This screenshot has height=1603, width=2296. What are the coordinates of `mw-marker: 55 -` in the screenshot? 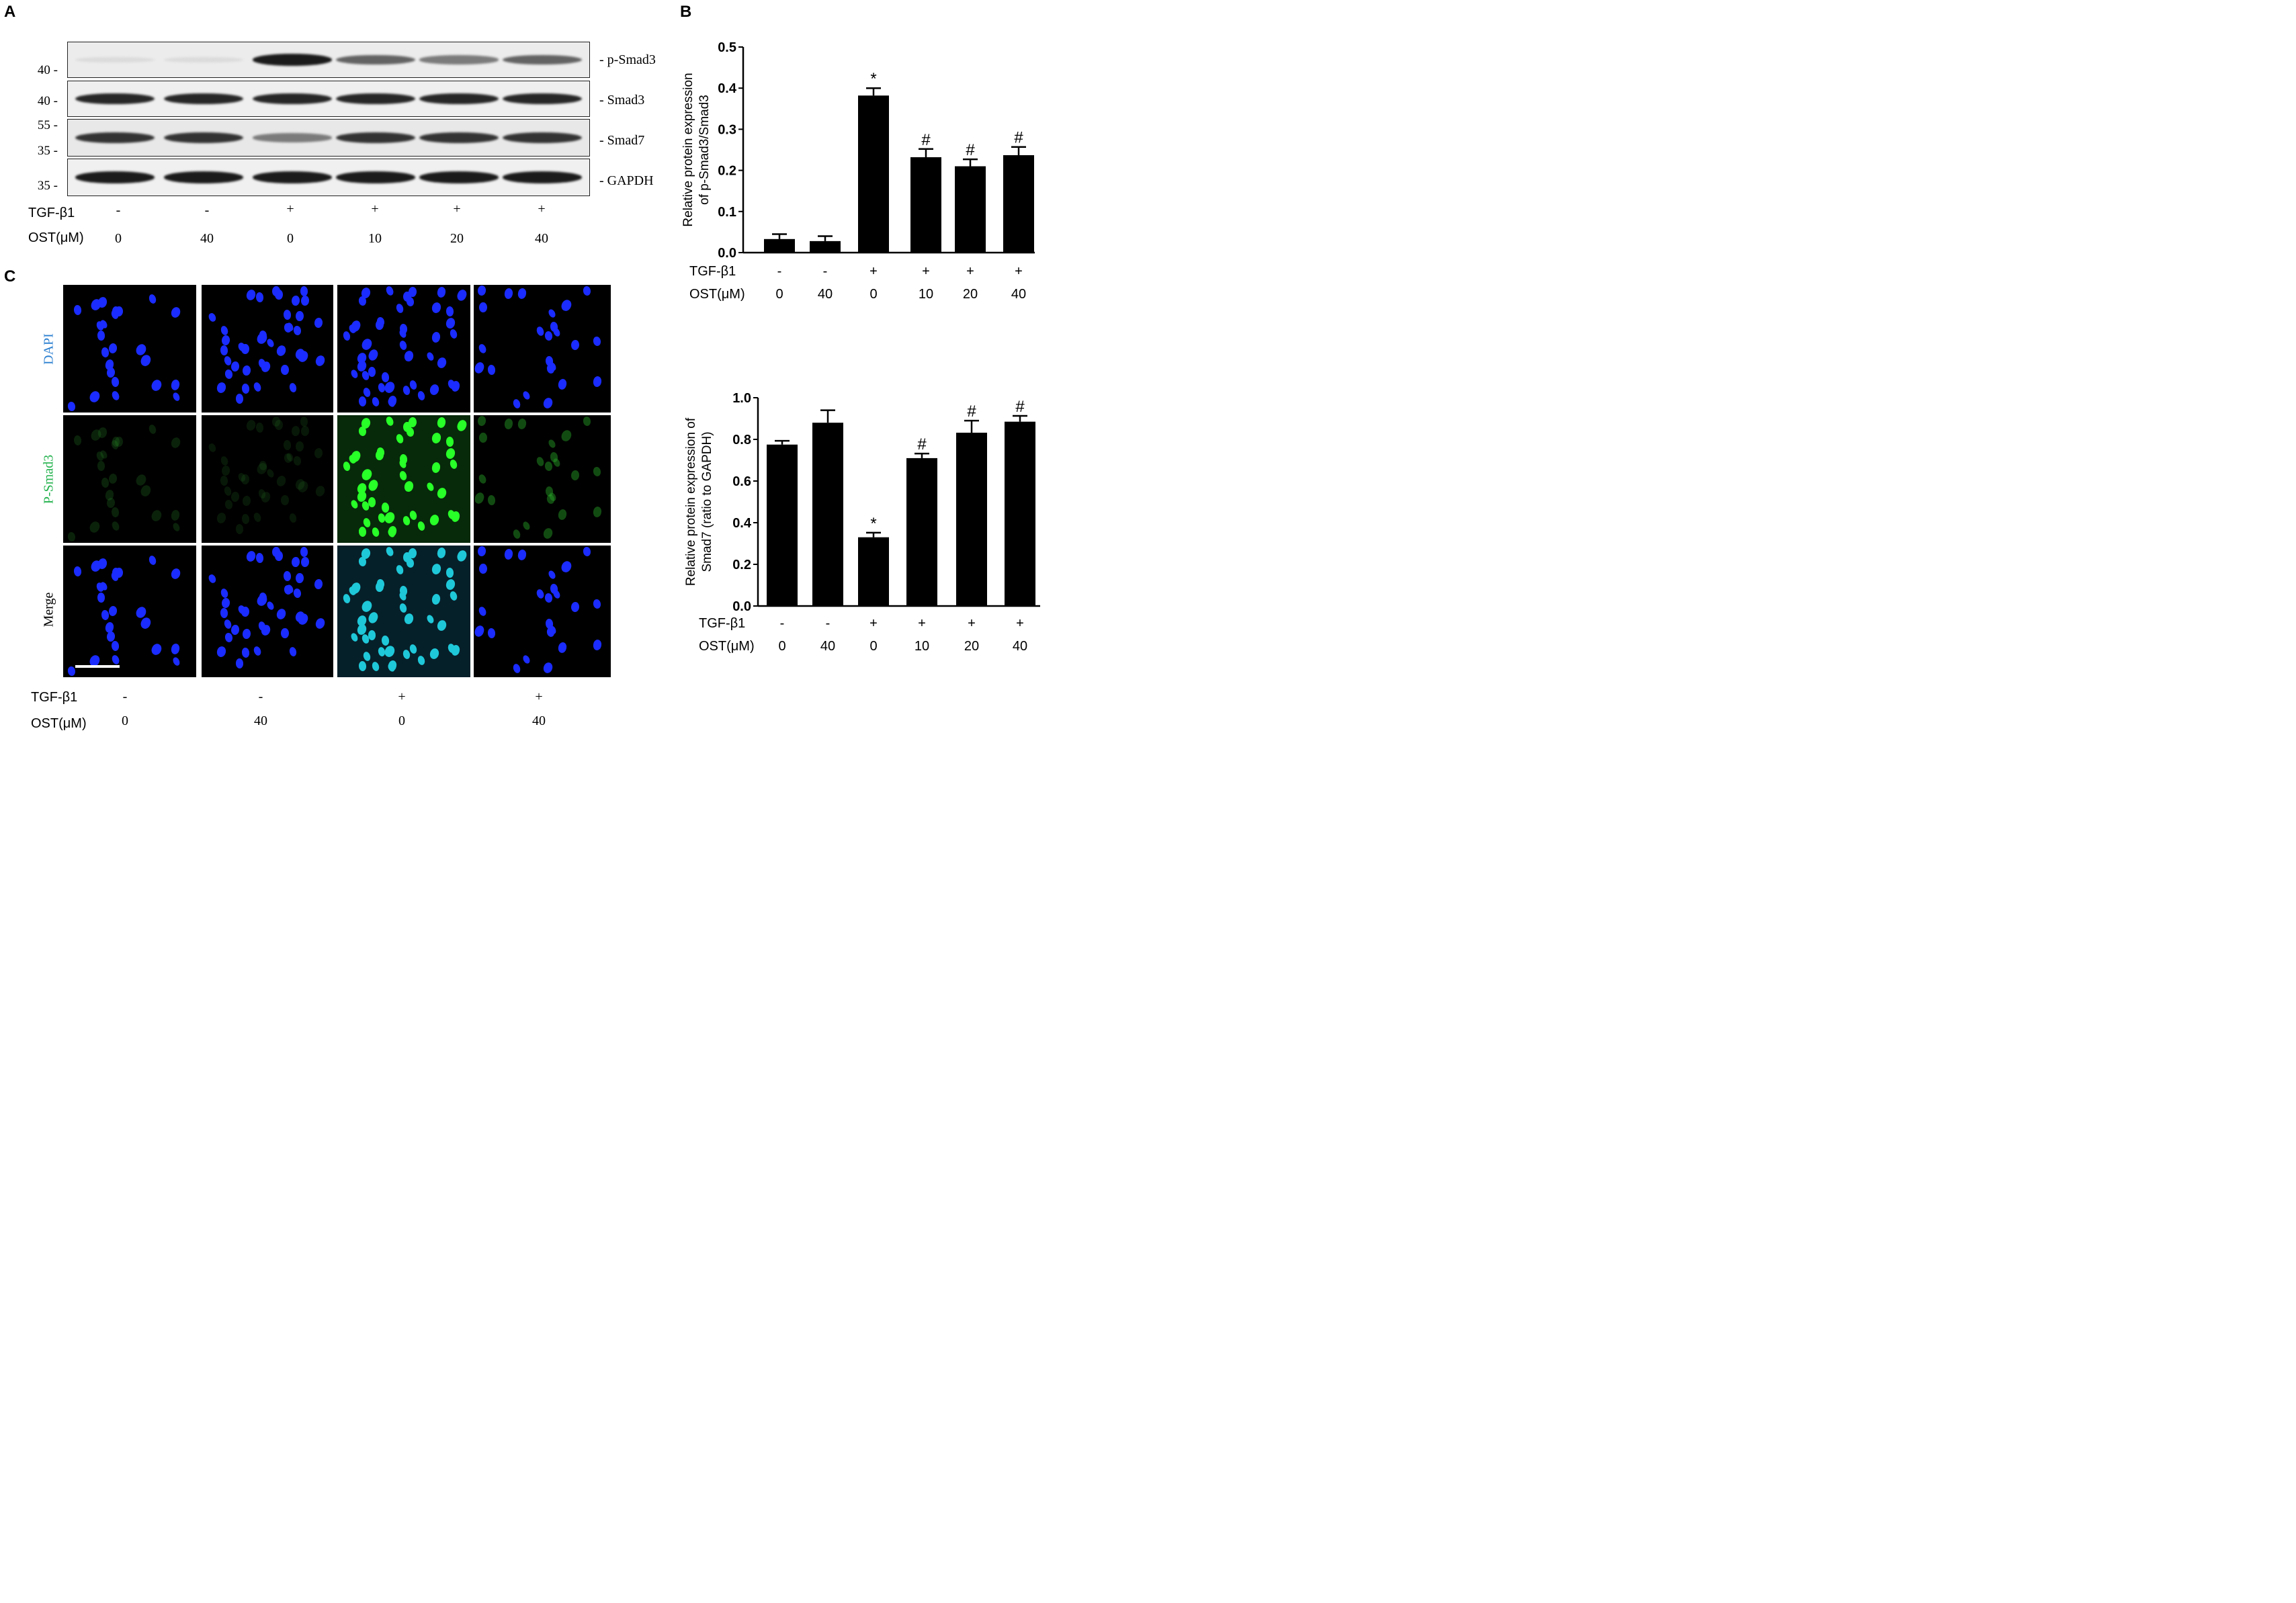 It's located at (47, 125).